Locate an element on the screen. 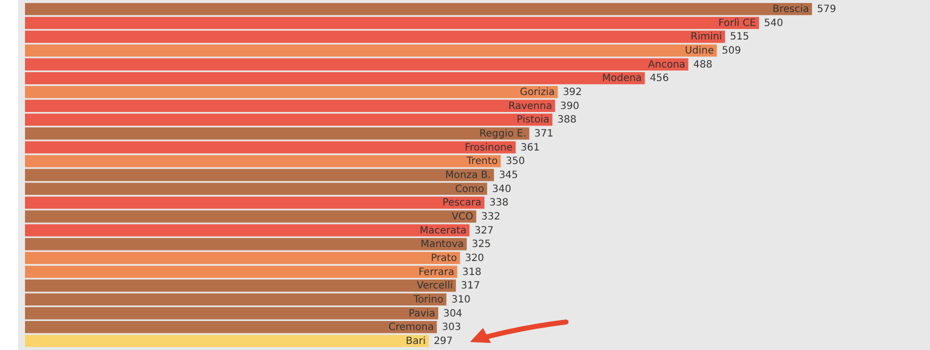 Image resolution: width=930 pixels, height=350 pixels. data-label: 325 is located at coordinates (481, 244).